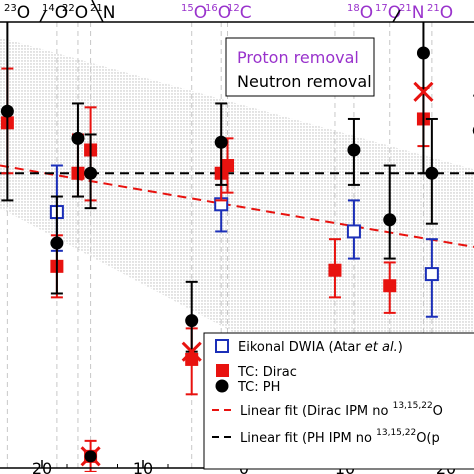 This screenshot has width=474, height=474. Describe the element at coordinates (239, 13) in the screenshot. I see `top-label: 12C` at that location.